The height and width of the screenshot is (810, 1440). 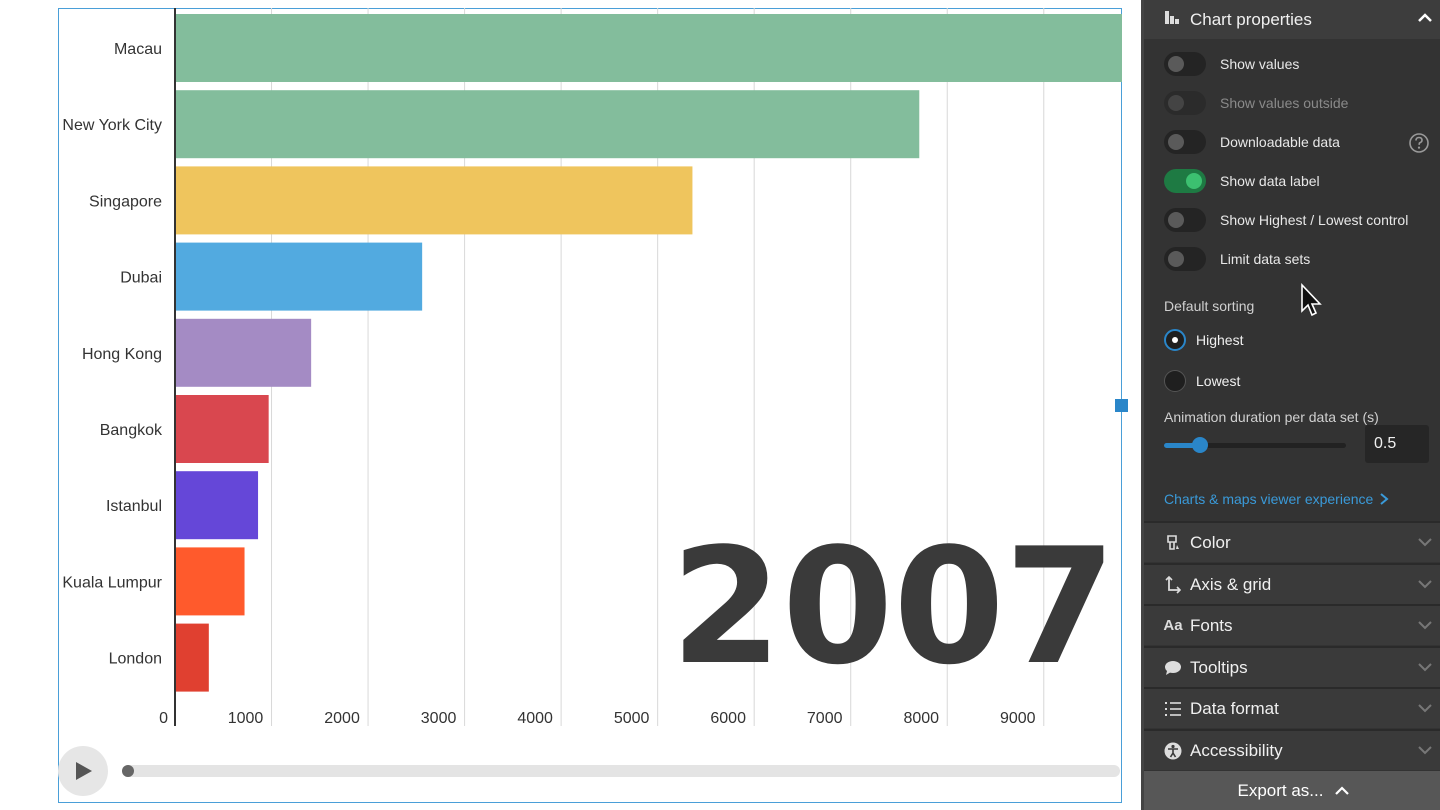 What do you see at coordinates (1292, 624) in the screenshot?
I see `section-fonts: Aa Fonts` at bounding box center [1292, 624].